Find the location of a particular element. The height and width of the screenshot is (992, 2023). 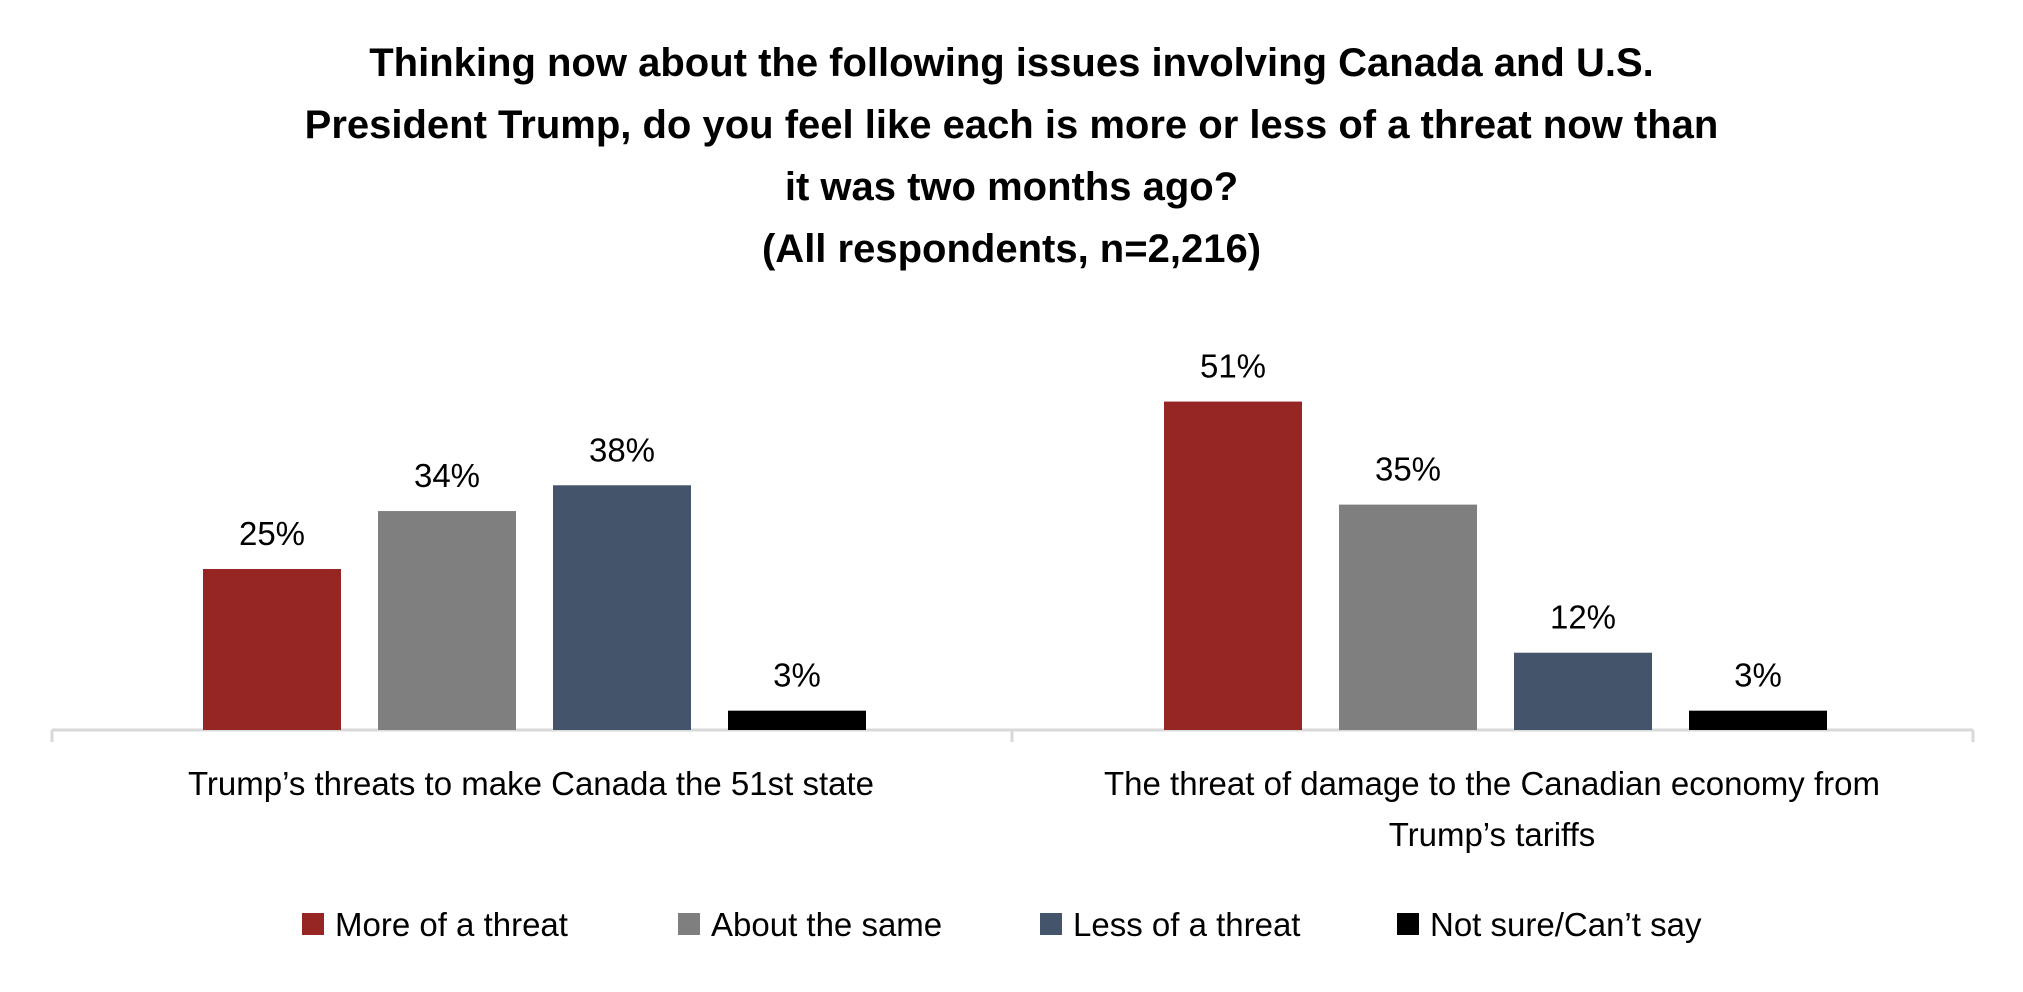

legend-label: Less of a threat is located at coordinates (1186, 924).